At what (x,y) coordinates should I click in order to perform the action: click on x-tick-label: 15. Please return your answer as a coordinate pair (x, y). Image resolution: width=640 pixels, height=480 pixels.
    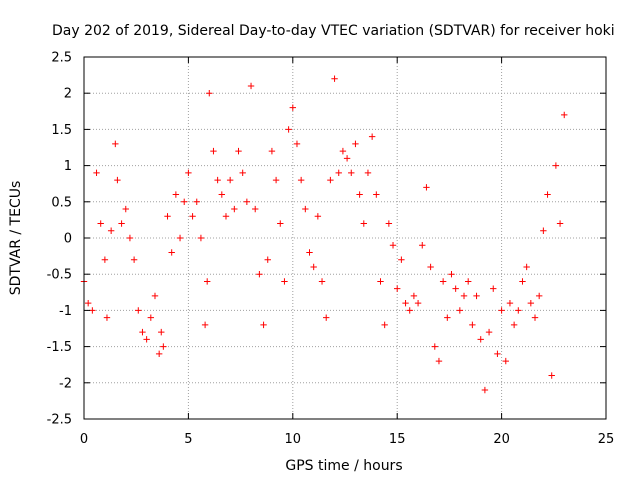
    Looking at the image, I should click on (397, 439).